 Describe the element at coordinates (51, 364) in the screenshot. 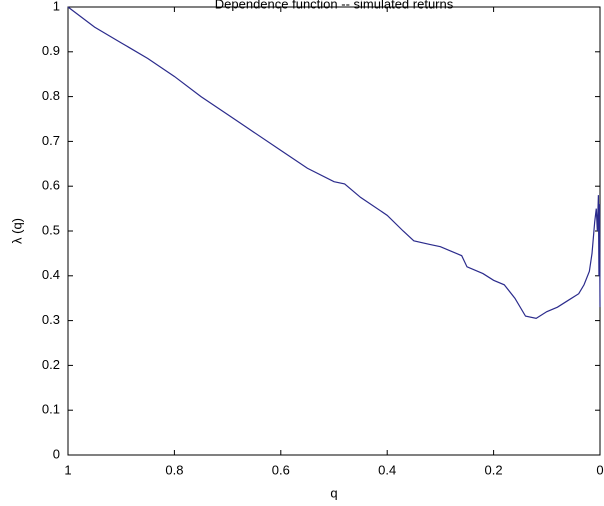

I see `y-tick-label: 0.2` at that location.